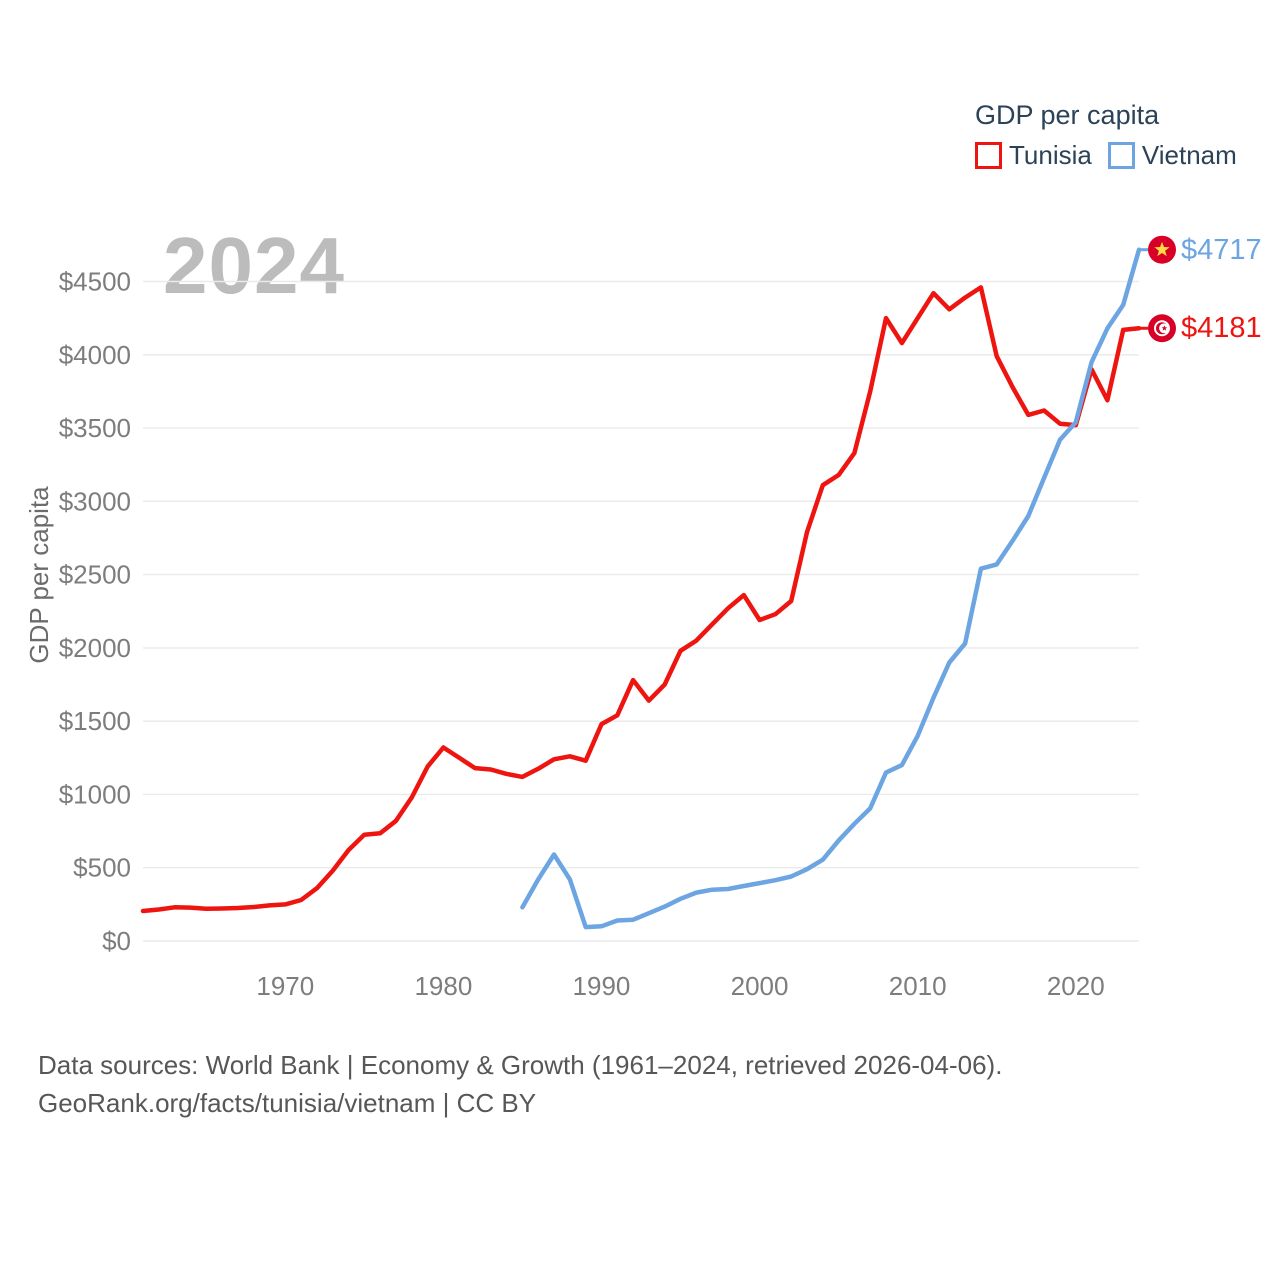 The image size is (1280, 1280). I want to click on tunisia-swatch-icon, so click(988, 155).